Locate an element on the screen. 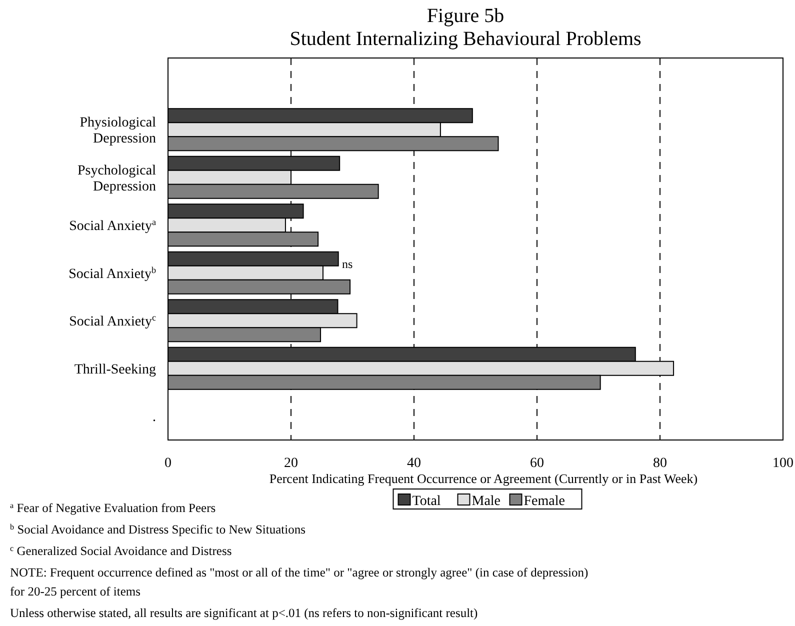 The height and width of the screenshot is (626, 795). x-tick-label: 80 is located at coordinates (660, 463).